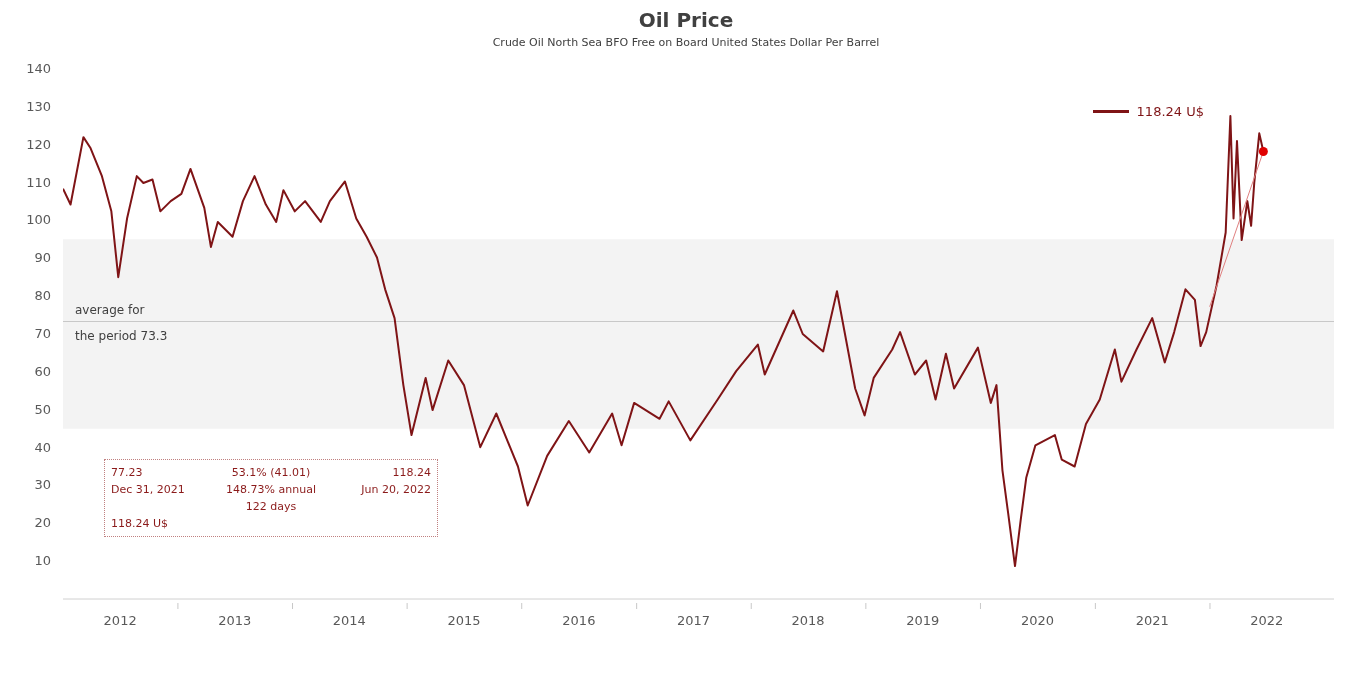 Image resolution: width=1372 pixels, height=679 pixels. What do you see at coordinates (38, 144) in the screenshot?
I see `y-tick-label: 120` at bounding box center [38, 144].